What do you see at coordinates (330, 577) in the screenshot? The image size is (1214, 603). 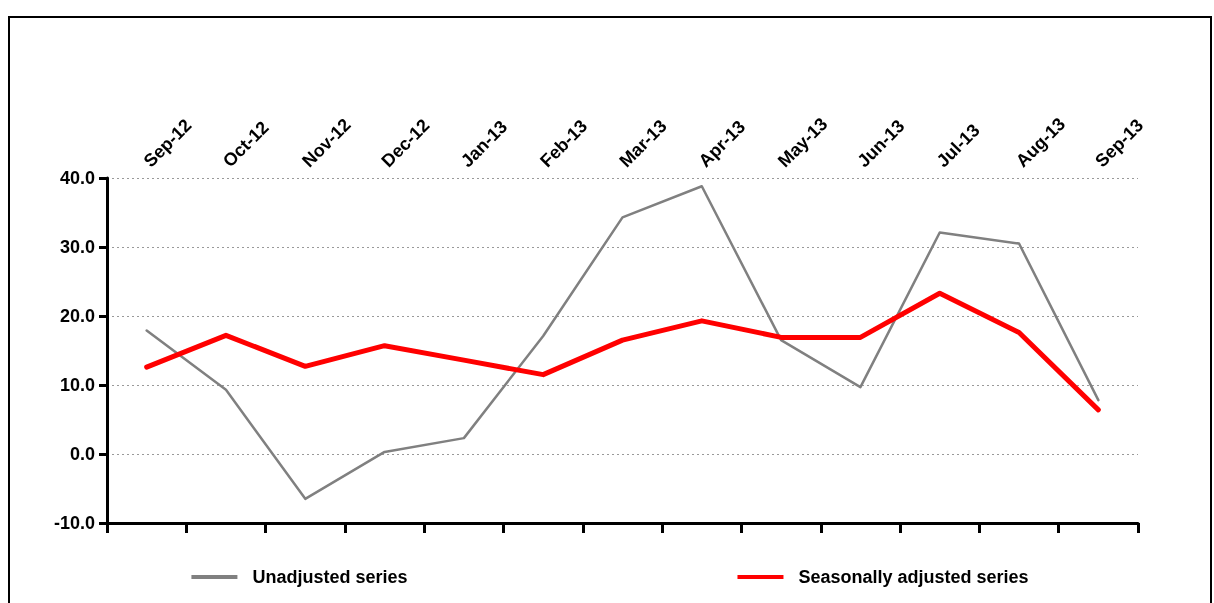 I see `legend-label: Unadjusted series` at bounding box center [330, 577].